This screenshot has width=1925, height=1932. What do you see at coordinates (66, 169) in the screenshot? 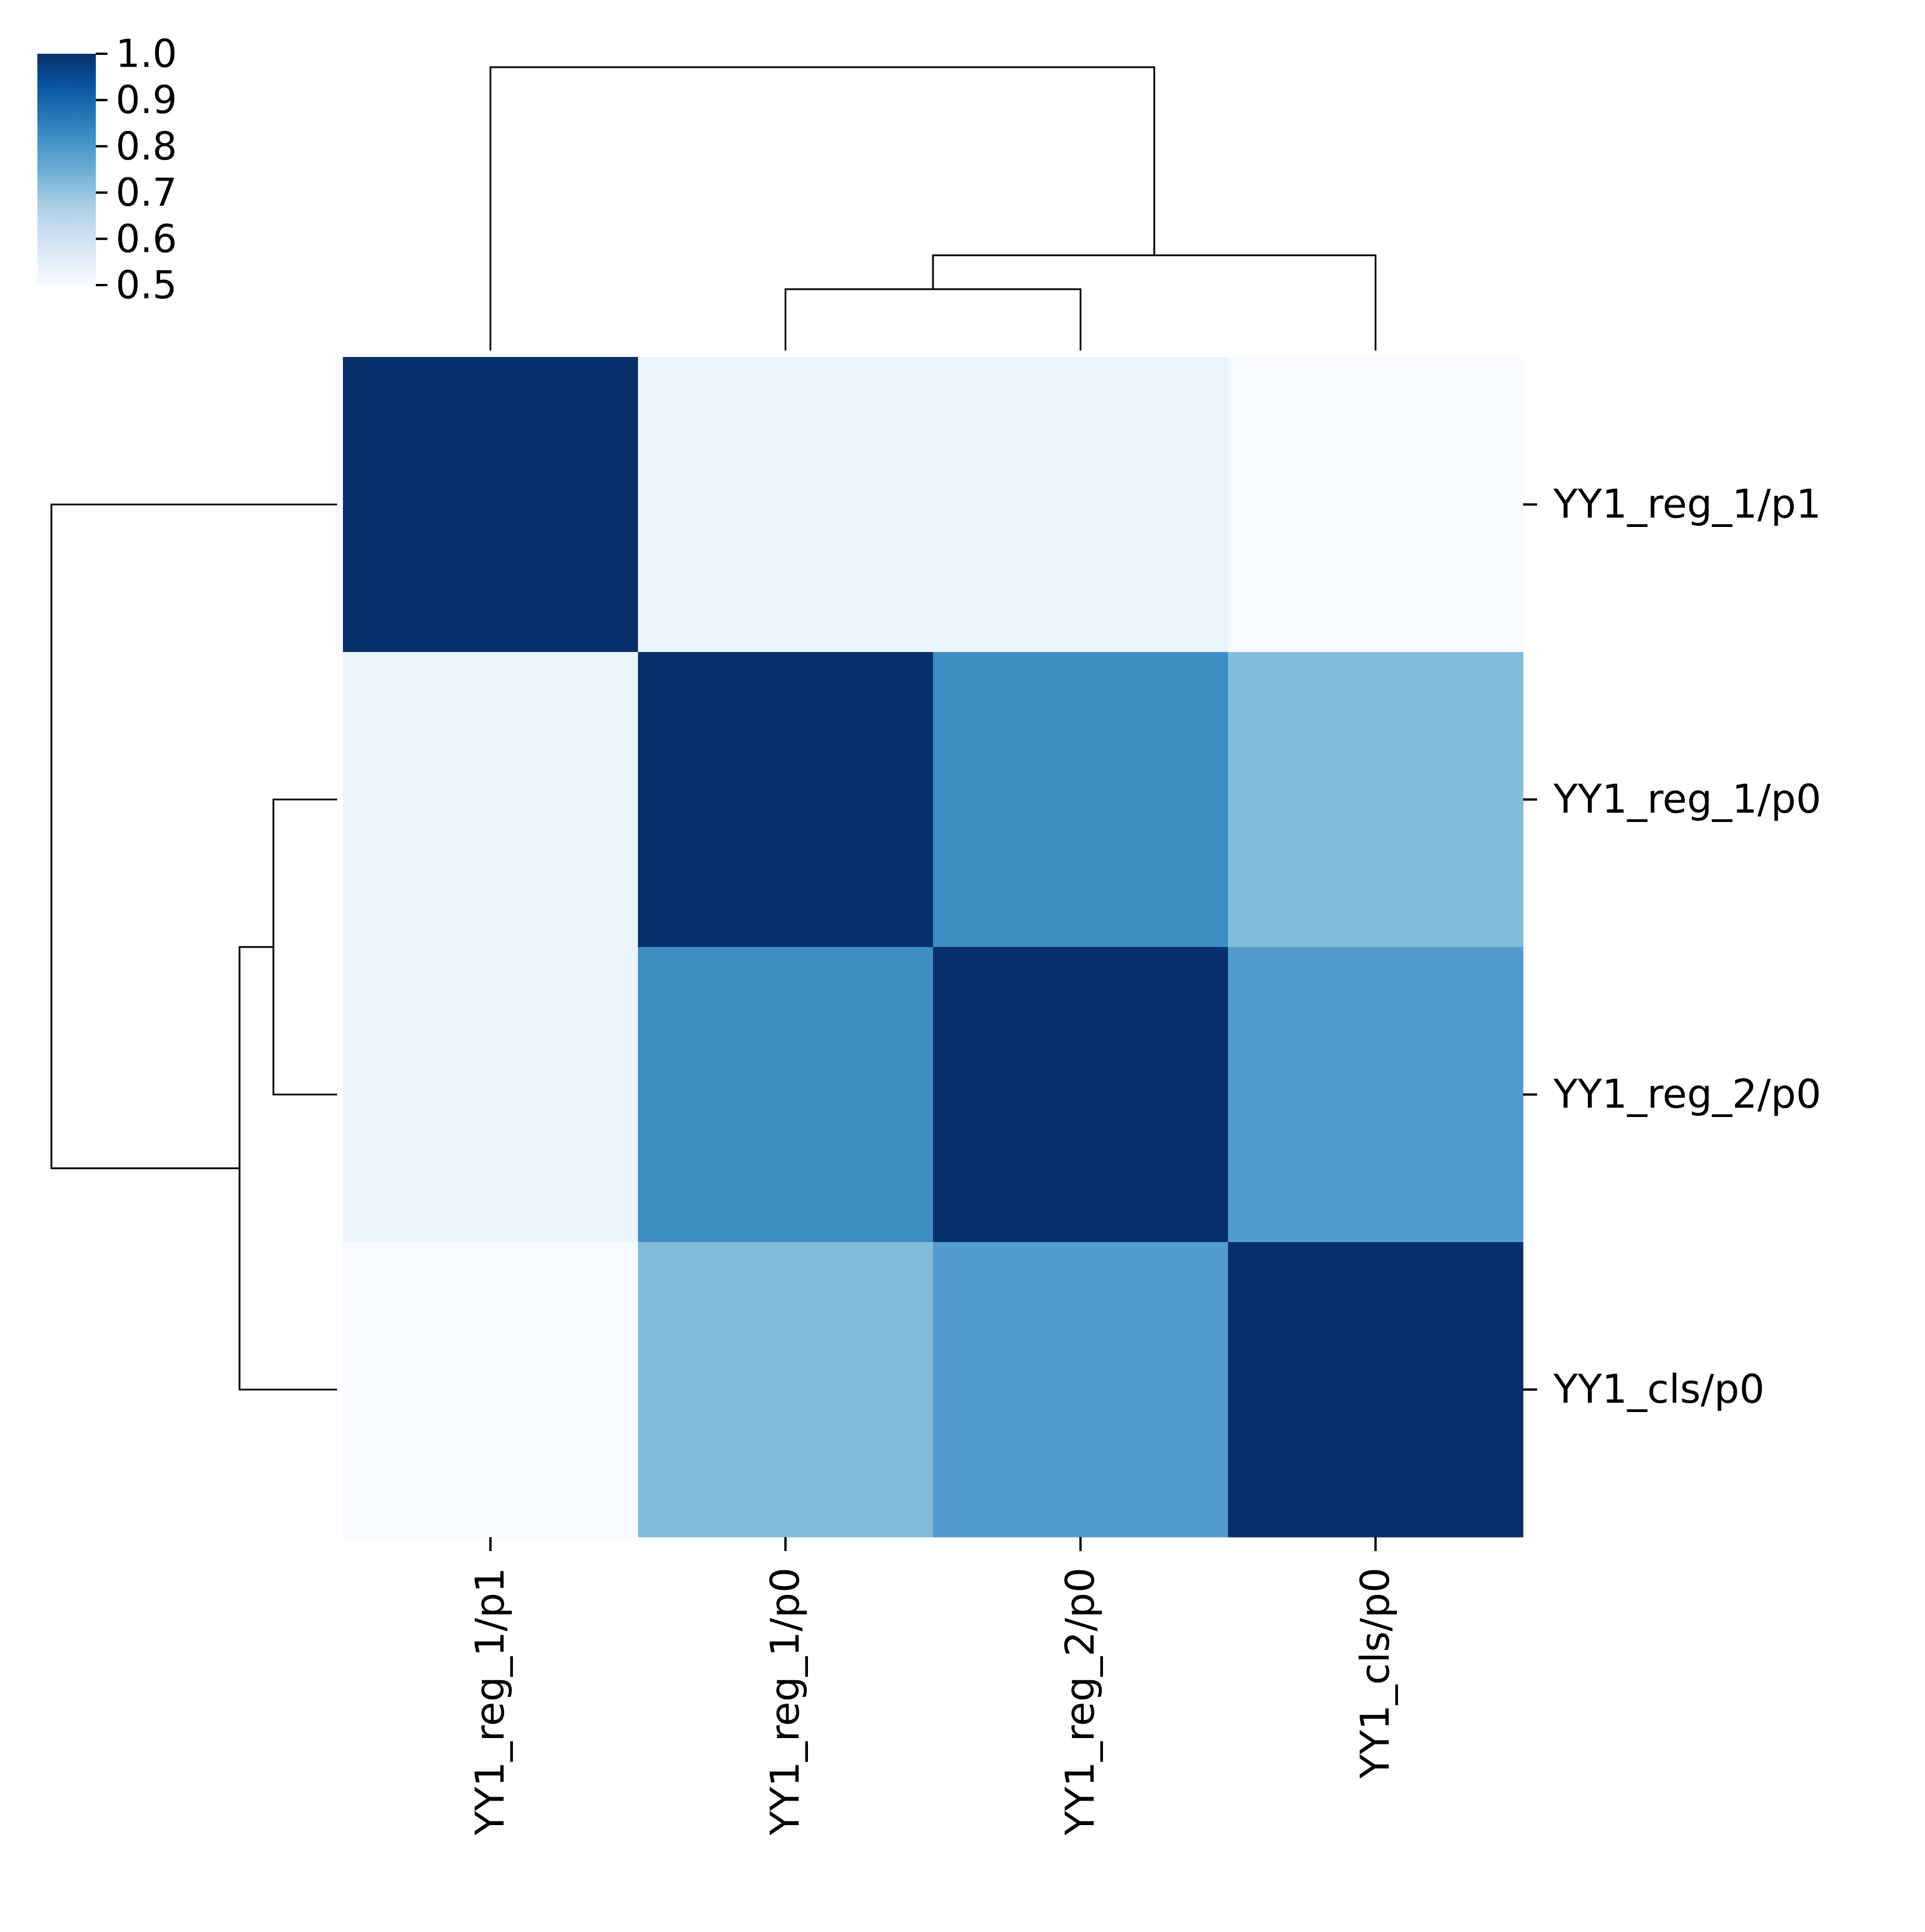
I see `colorbar-gradient` at bounding box center [66, 169].